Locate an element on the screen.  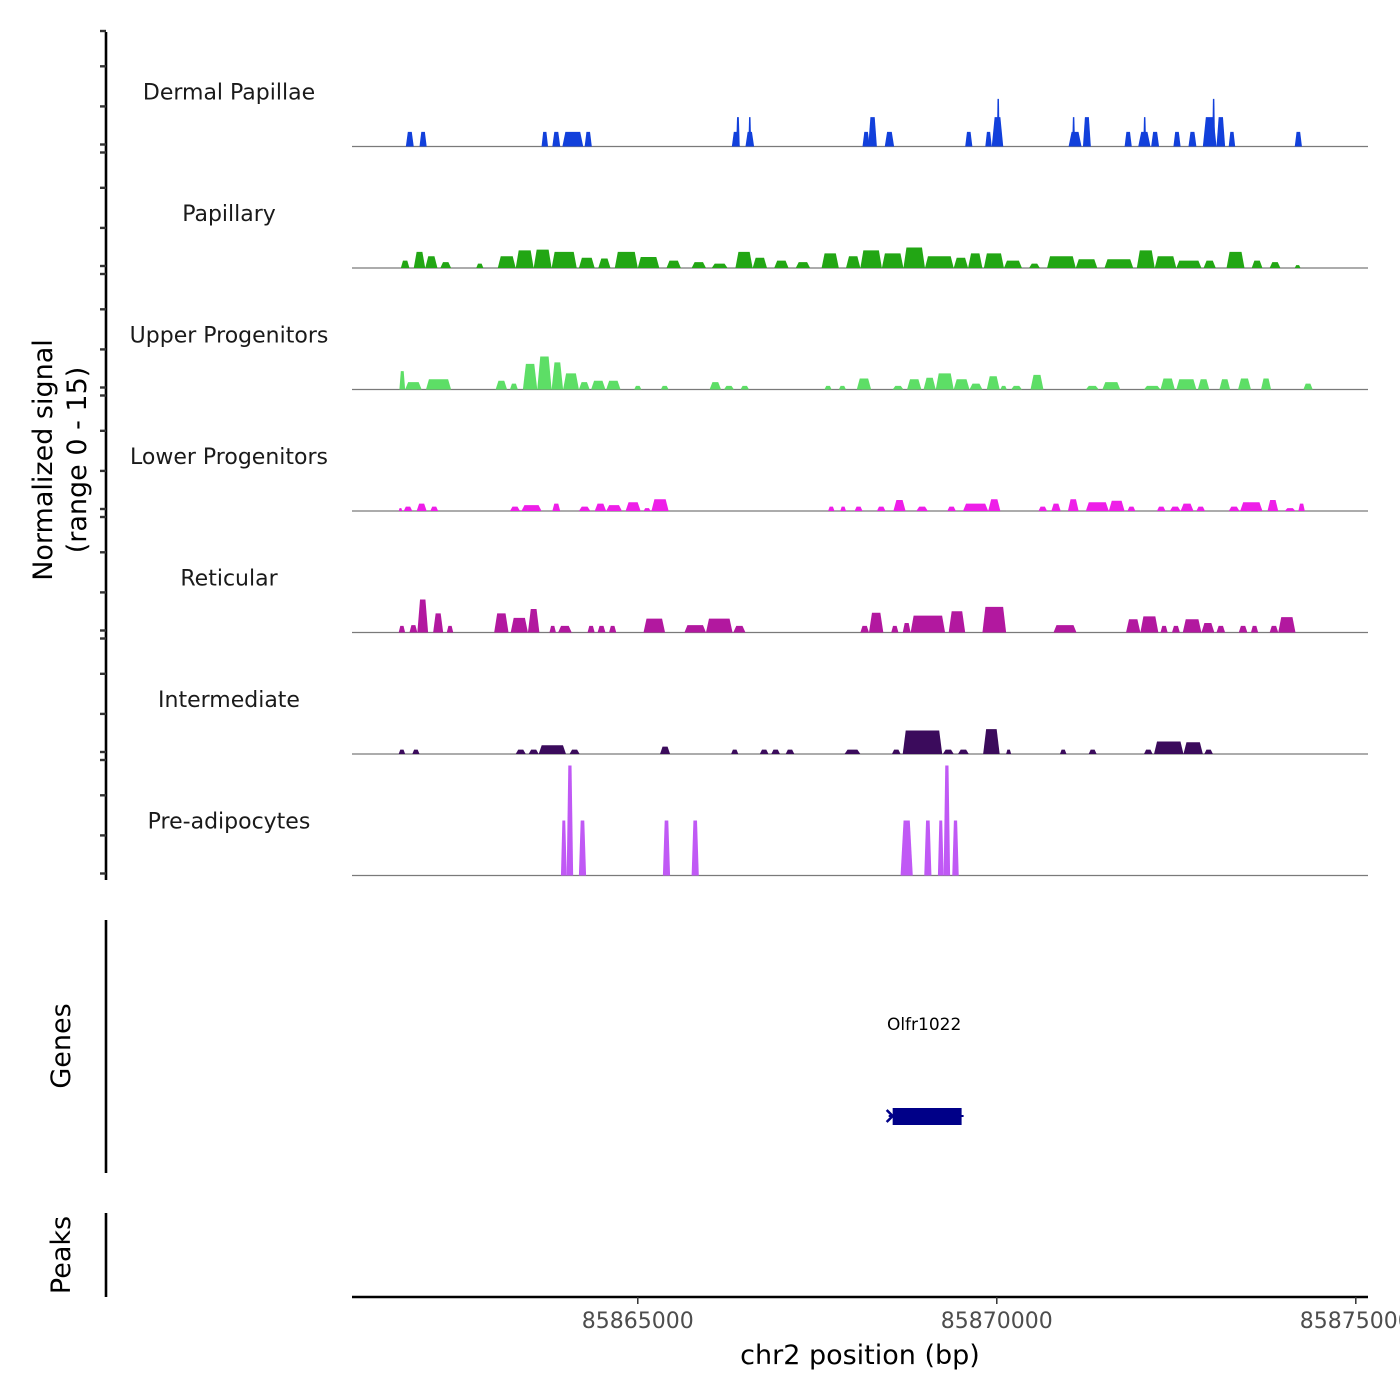
track-dermal-papillae: Dermal Papillae is located at coordinates (755, 114).